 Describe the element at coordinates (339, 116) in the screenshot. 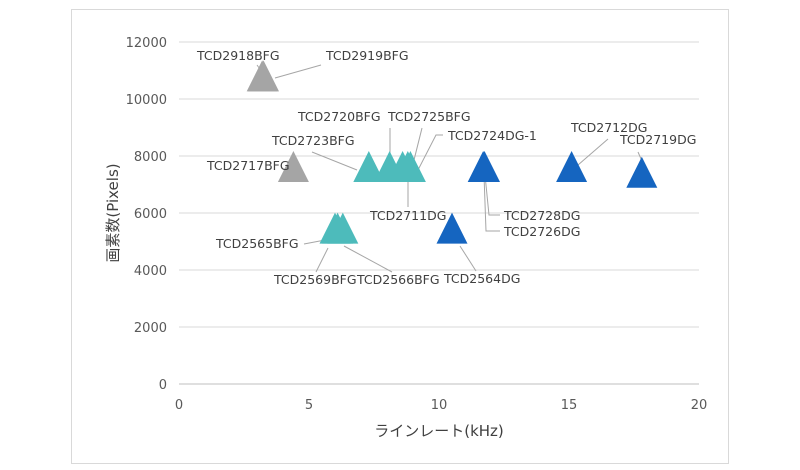

I see `data-label: TCD2720BFG` at that location.